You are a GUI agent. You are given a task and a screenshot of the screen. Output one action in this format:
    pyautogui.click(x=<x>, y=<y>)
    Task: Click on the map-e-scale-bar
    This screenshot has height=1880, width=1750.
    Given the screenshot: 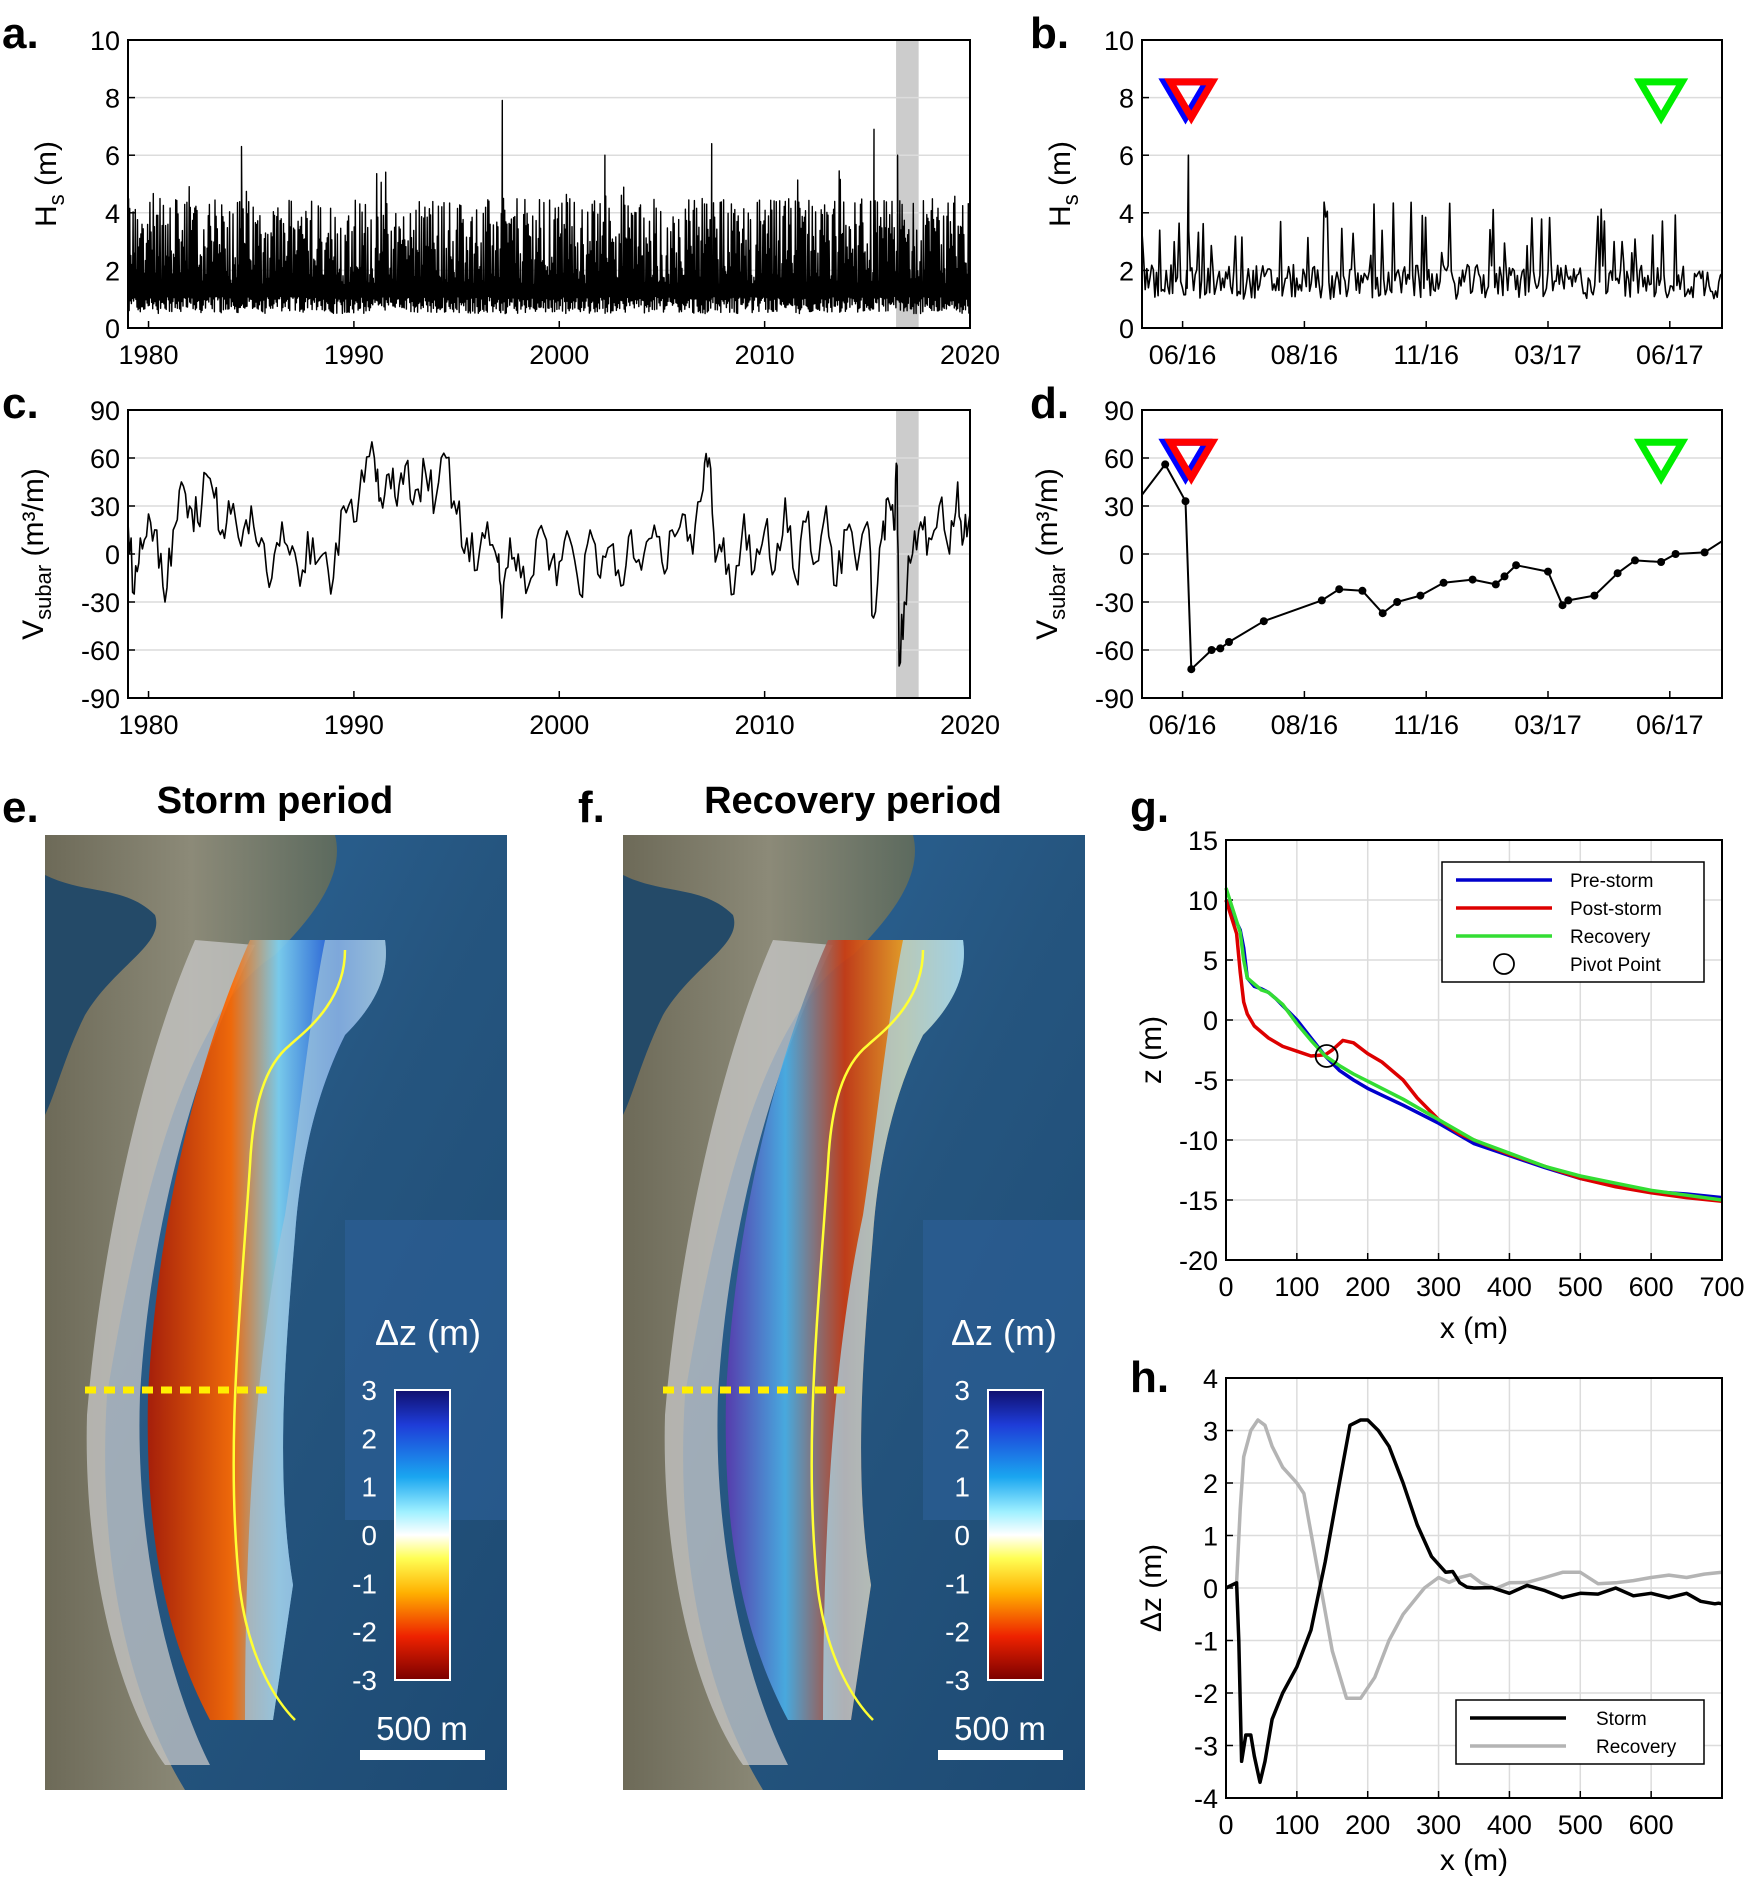 What is the action you would take?
    pyautogui.click(x=422, y=1755)
    